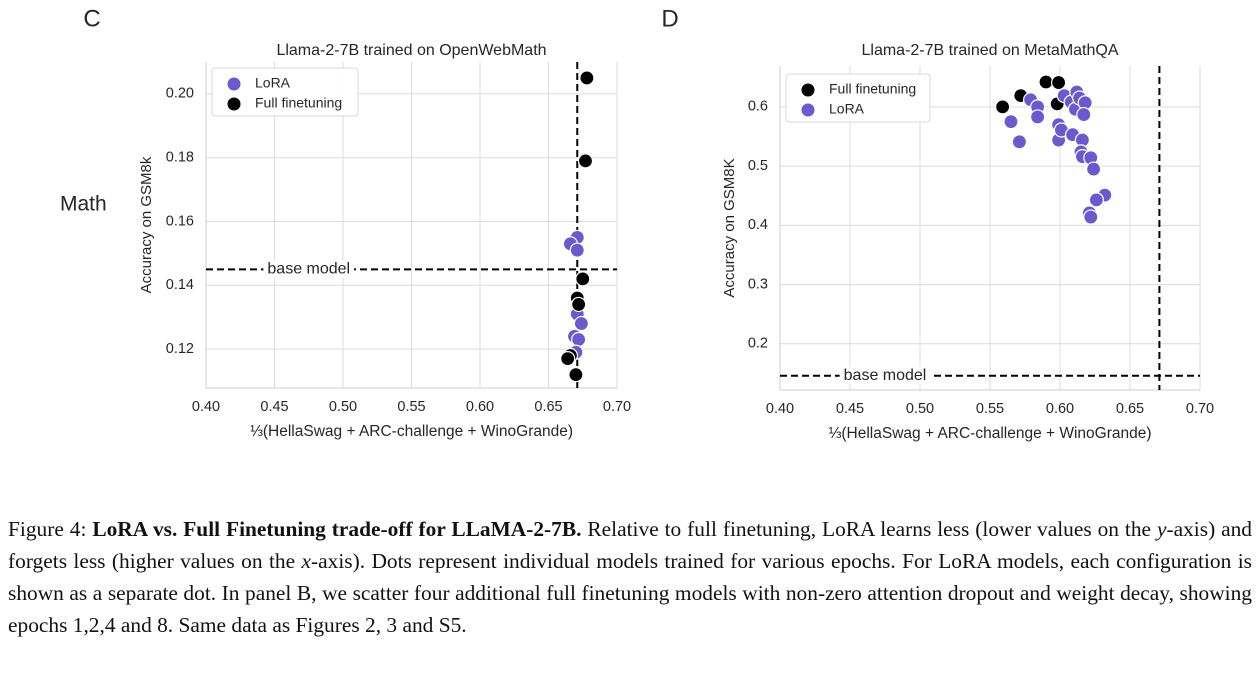  Describe the element at coordinates (758, 344) in the screenshot. I see `y-tick-label: 0.2` at that location.